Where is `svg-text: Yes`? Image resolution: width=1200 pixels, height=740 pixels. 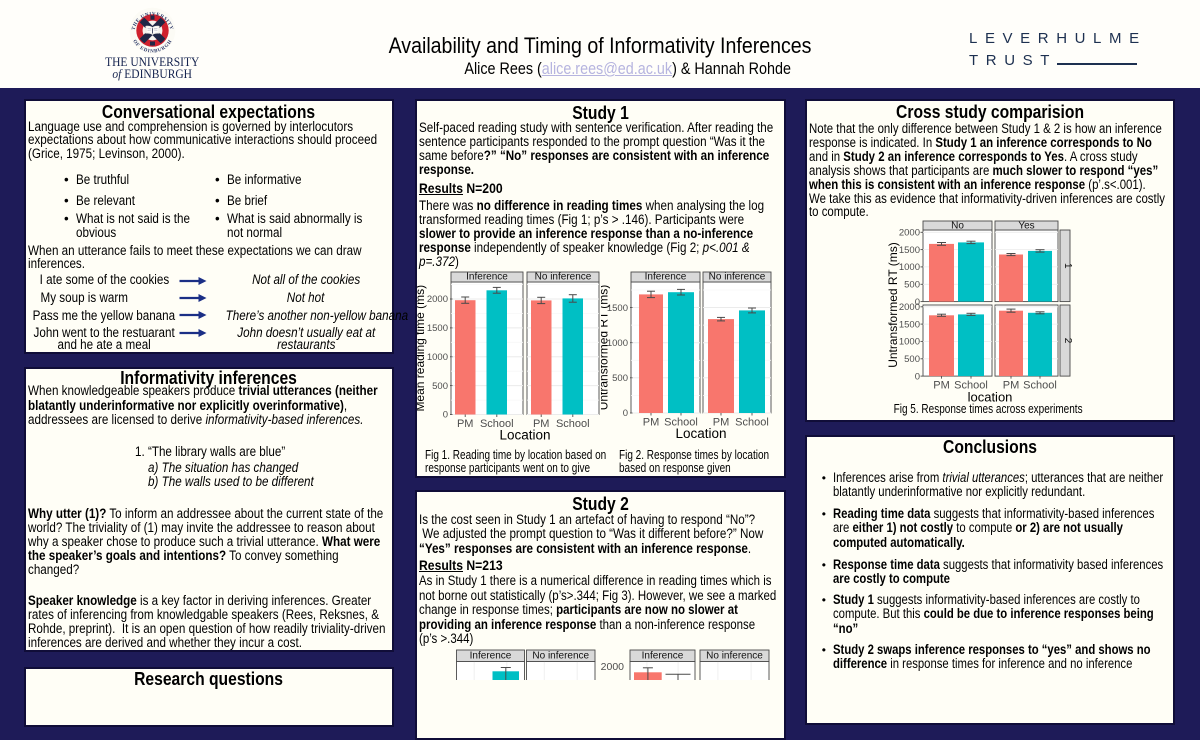
svg-text: Yes is located at coordinates (1026, 226).